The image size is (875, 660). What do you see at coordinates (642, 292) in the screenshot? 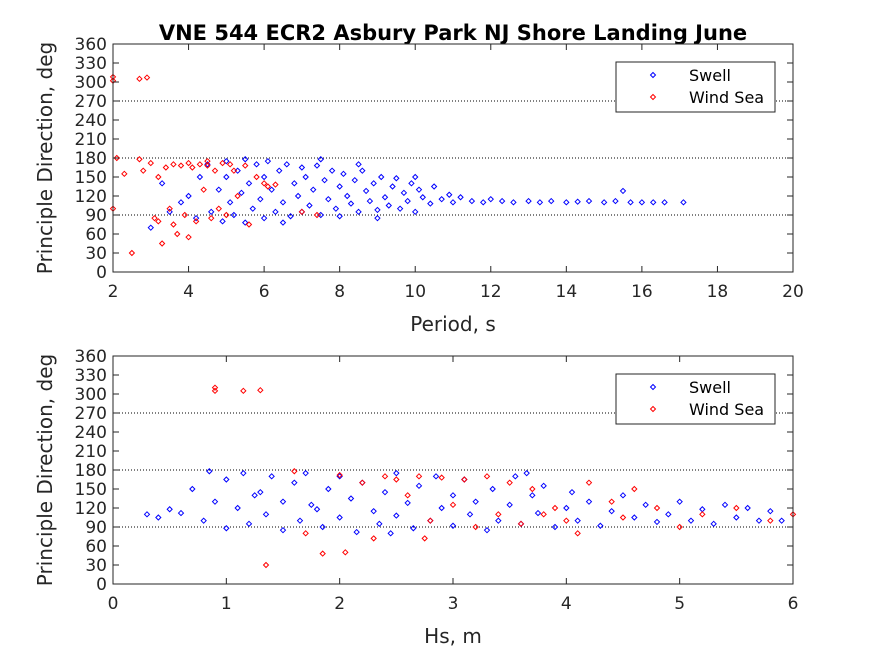
I see `x-tick-label: 16` at bounding box center [642, 292].